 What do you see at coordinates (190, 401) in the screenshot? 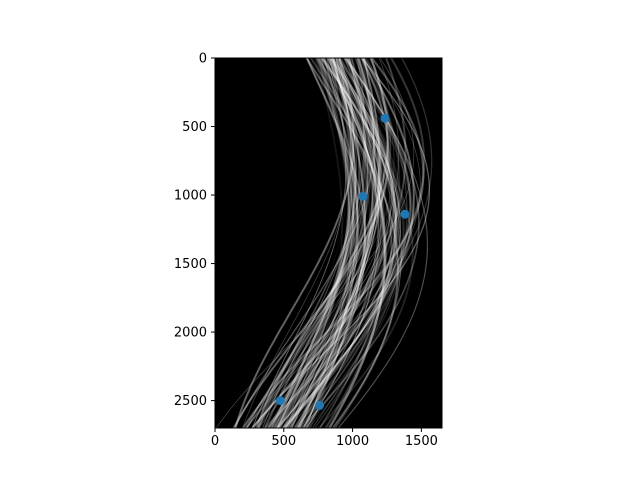
I see `y-tick-label: 2500` at bounding box center [190, 401].